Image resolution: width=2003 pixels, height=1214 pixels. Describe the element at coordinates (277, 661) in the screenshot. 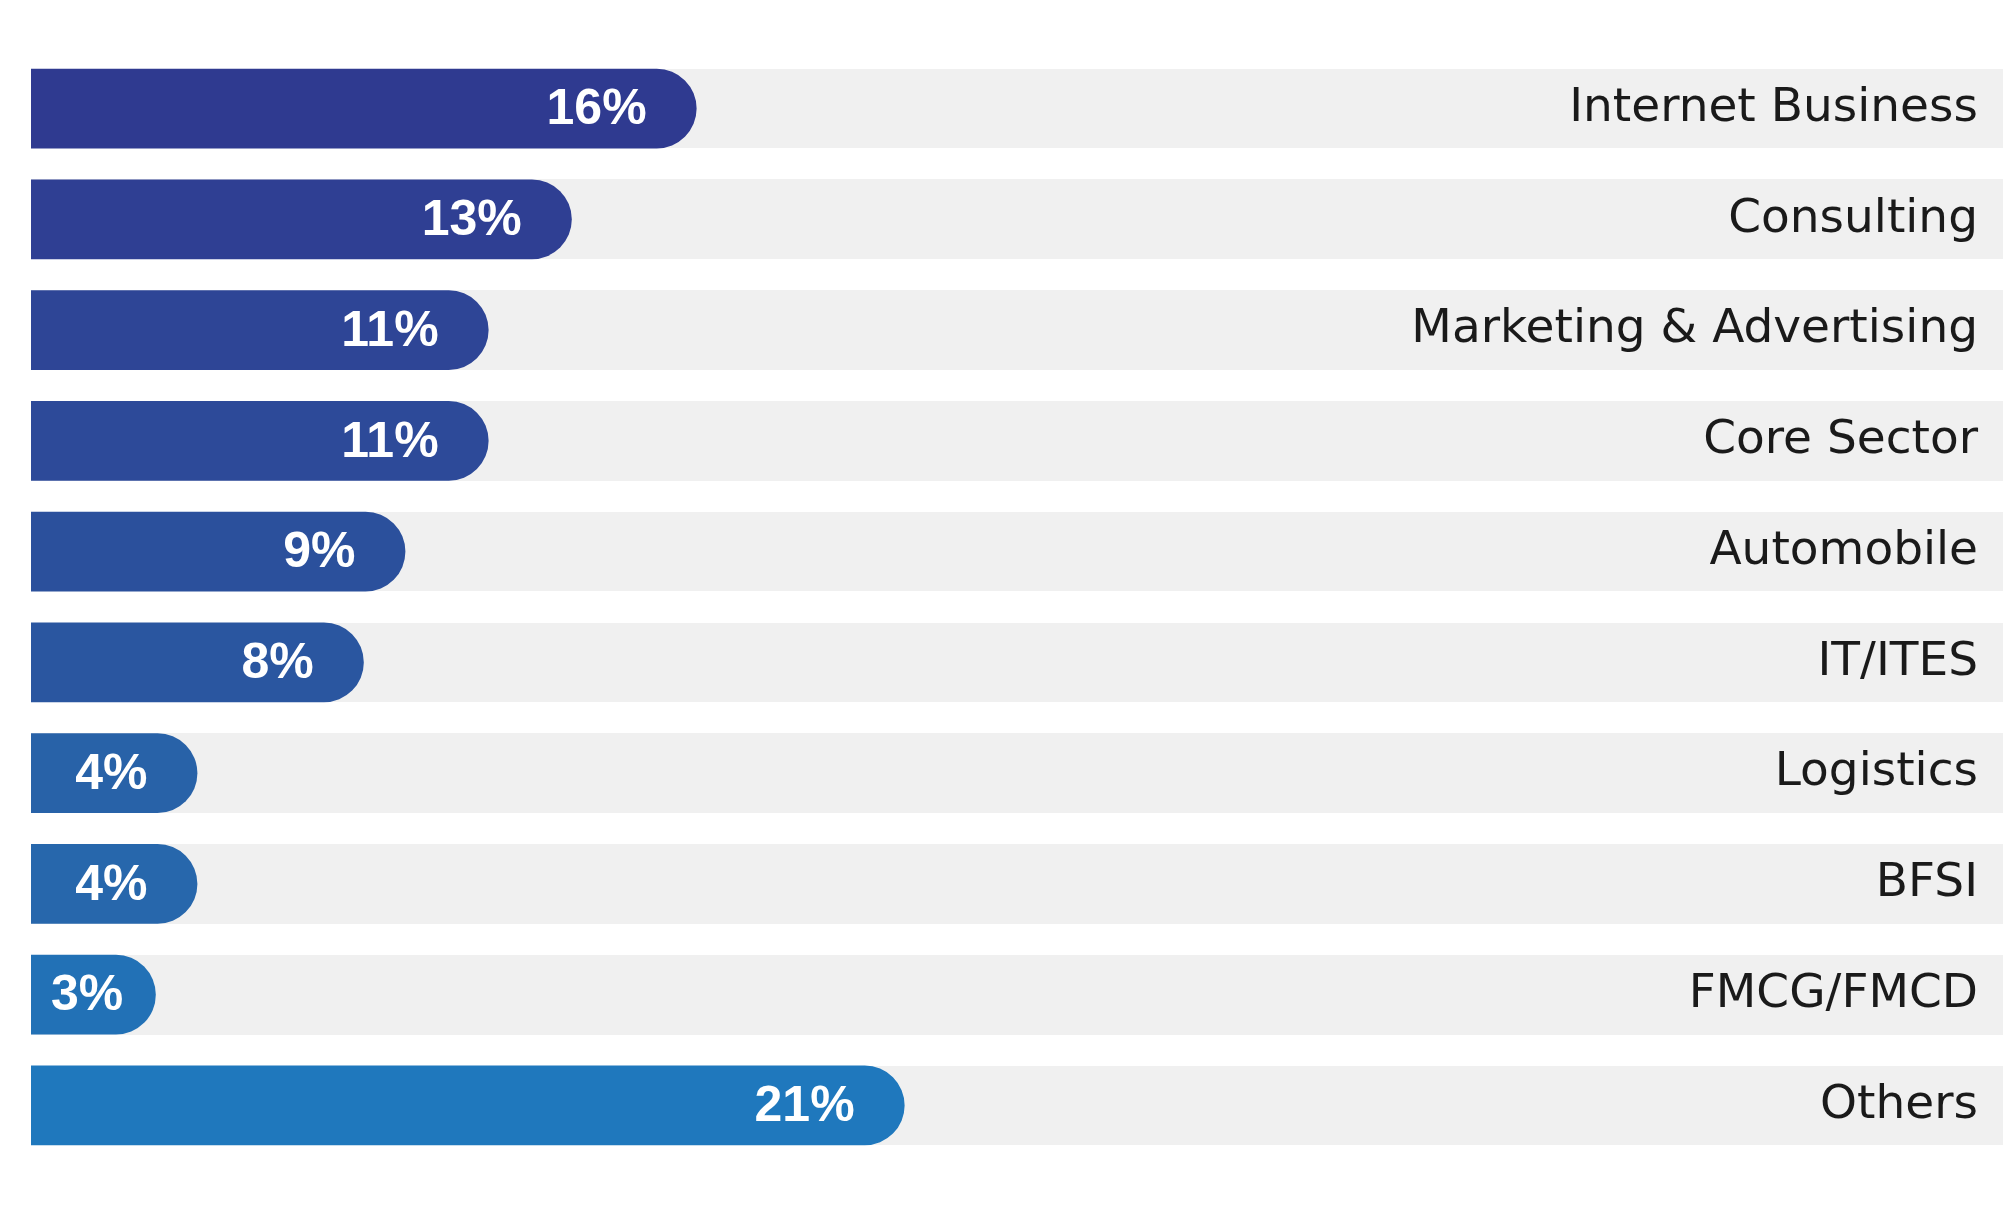

I see `data-label: 8%` at that location.